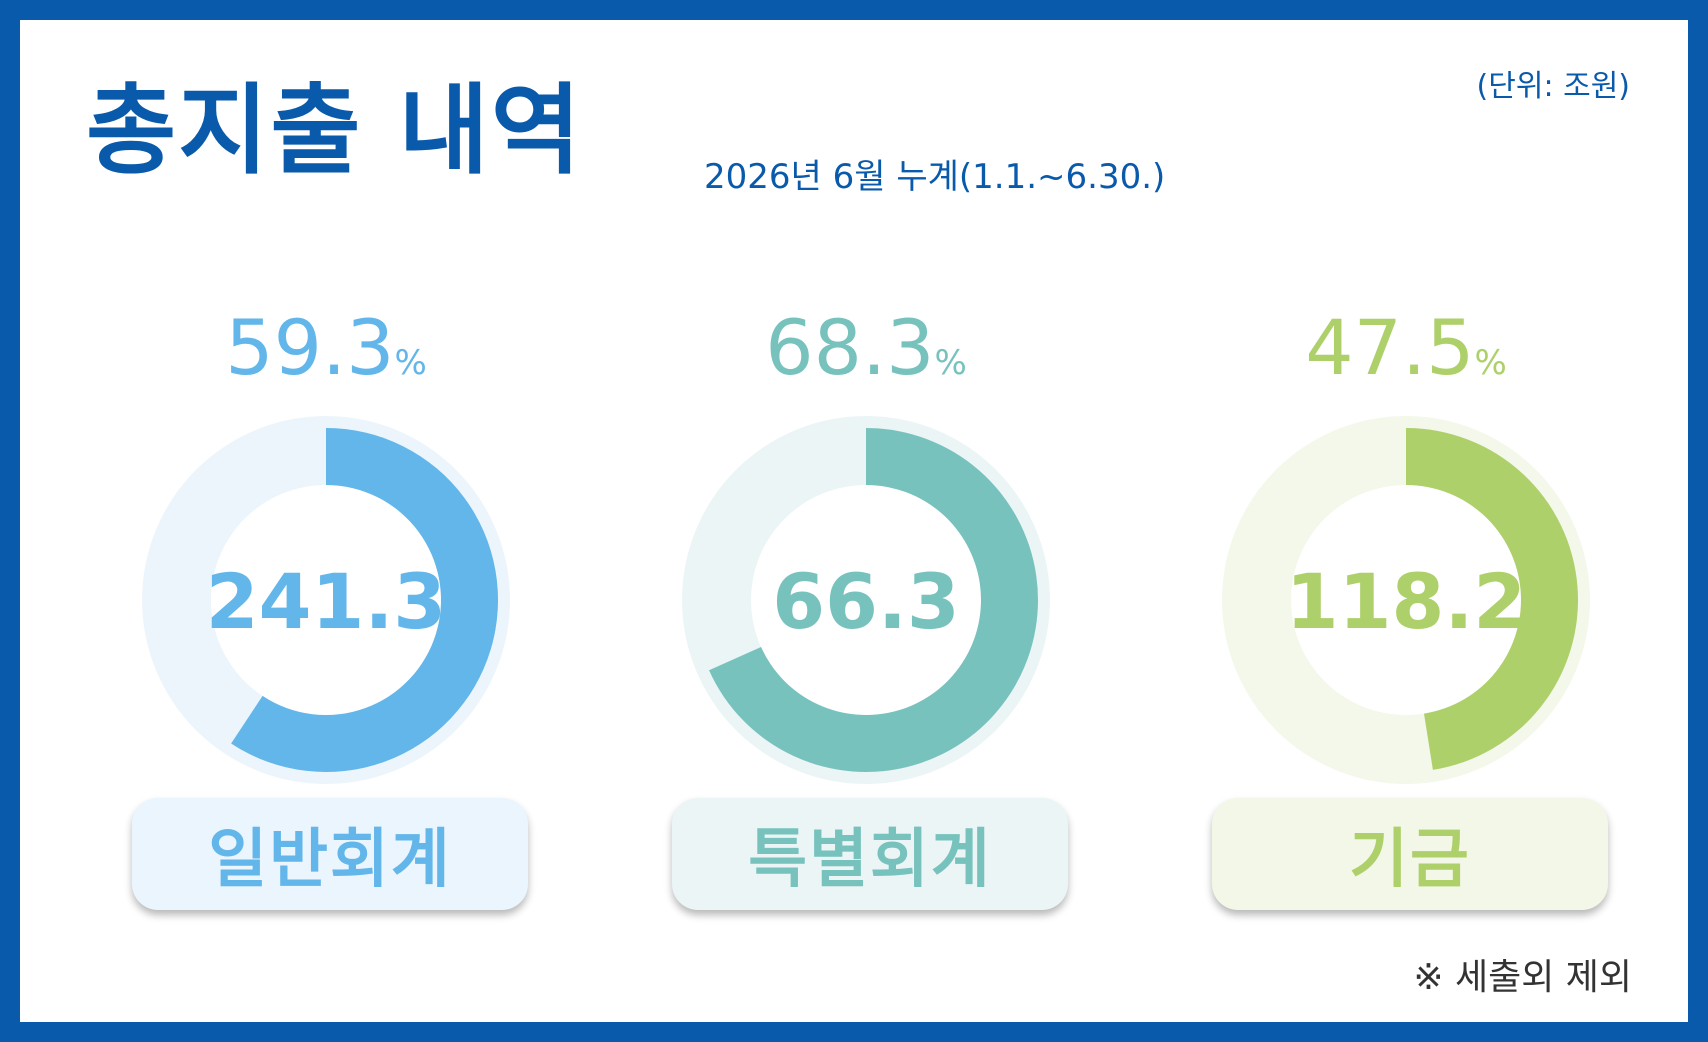 This screenshot has height=1042, width=1708. I want to click on center-value: 66.3, so click(866, 601).